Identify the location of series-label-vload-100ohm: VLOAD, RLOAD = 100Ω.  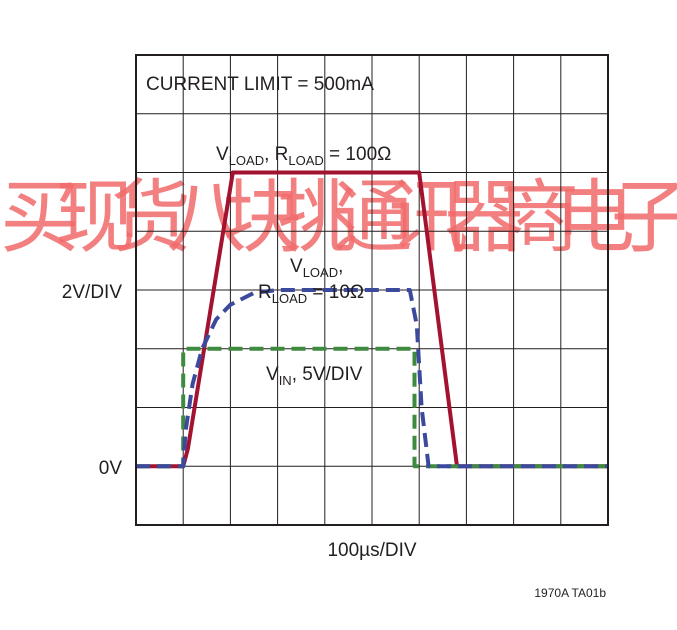
(303, 156).